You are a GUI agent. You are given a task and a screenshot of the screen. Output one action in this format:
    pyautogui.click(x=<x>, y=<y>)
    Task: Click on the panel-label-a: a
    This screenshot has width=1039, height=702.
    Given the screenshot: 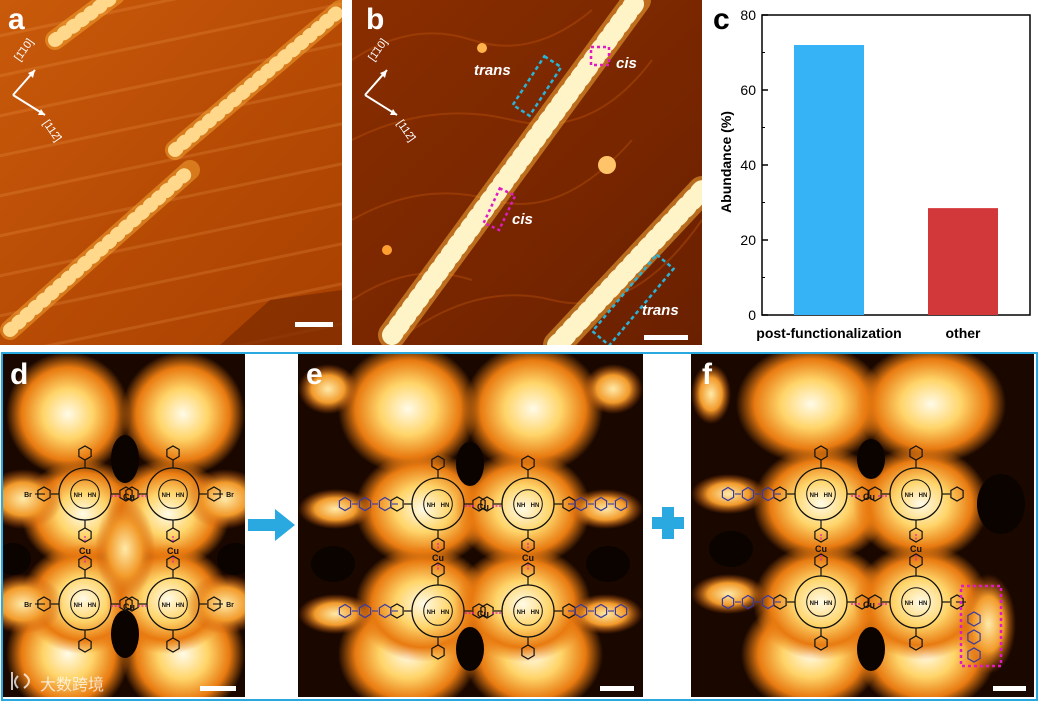 What is the action you would take?
    pyautogui.click(x=16, y=19)
    